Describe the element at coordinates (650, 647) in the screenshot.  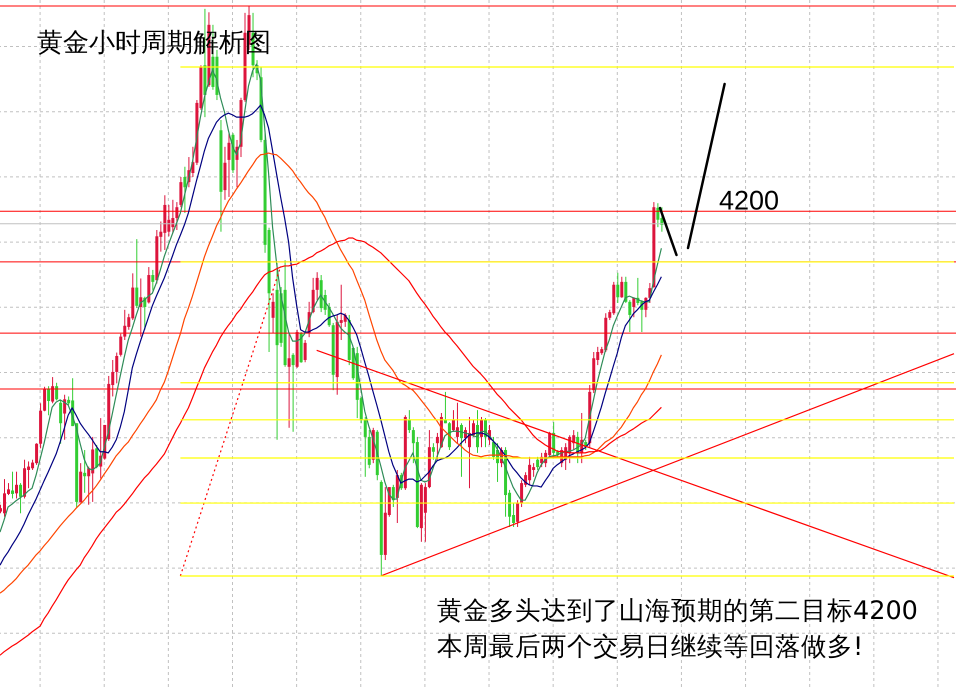
I see `text: 本周最后两个交易日继续等回落做多!` at that location.